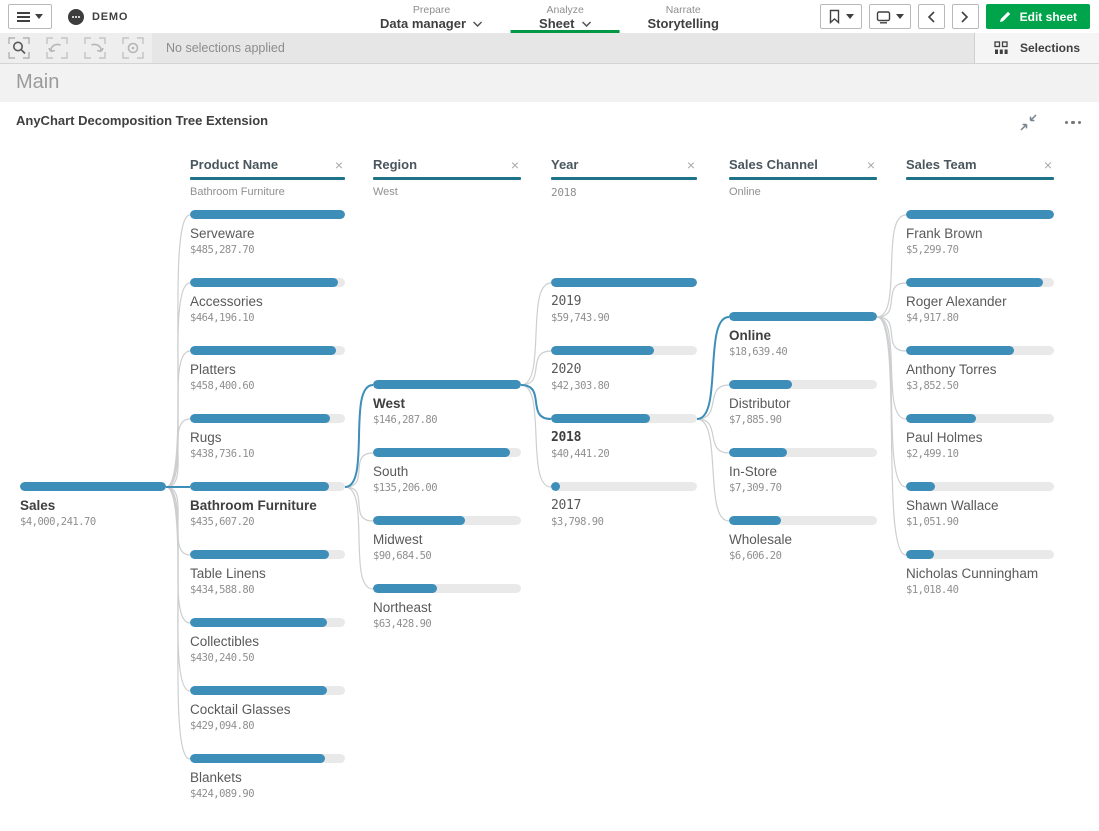  What do you see at coordinates (803, 335) in the screenshot?
I see `tree-node-online: Online $18,639.40` at bounding box center [803, 335].